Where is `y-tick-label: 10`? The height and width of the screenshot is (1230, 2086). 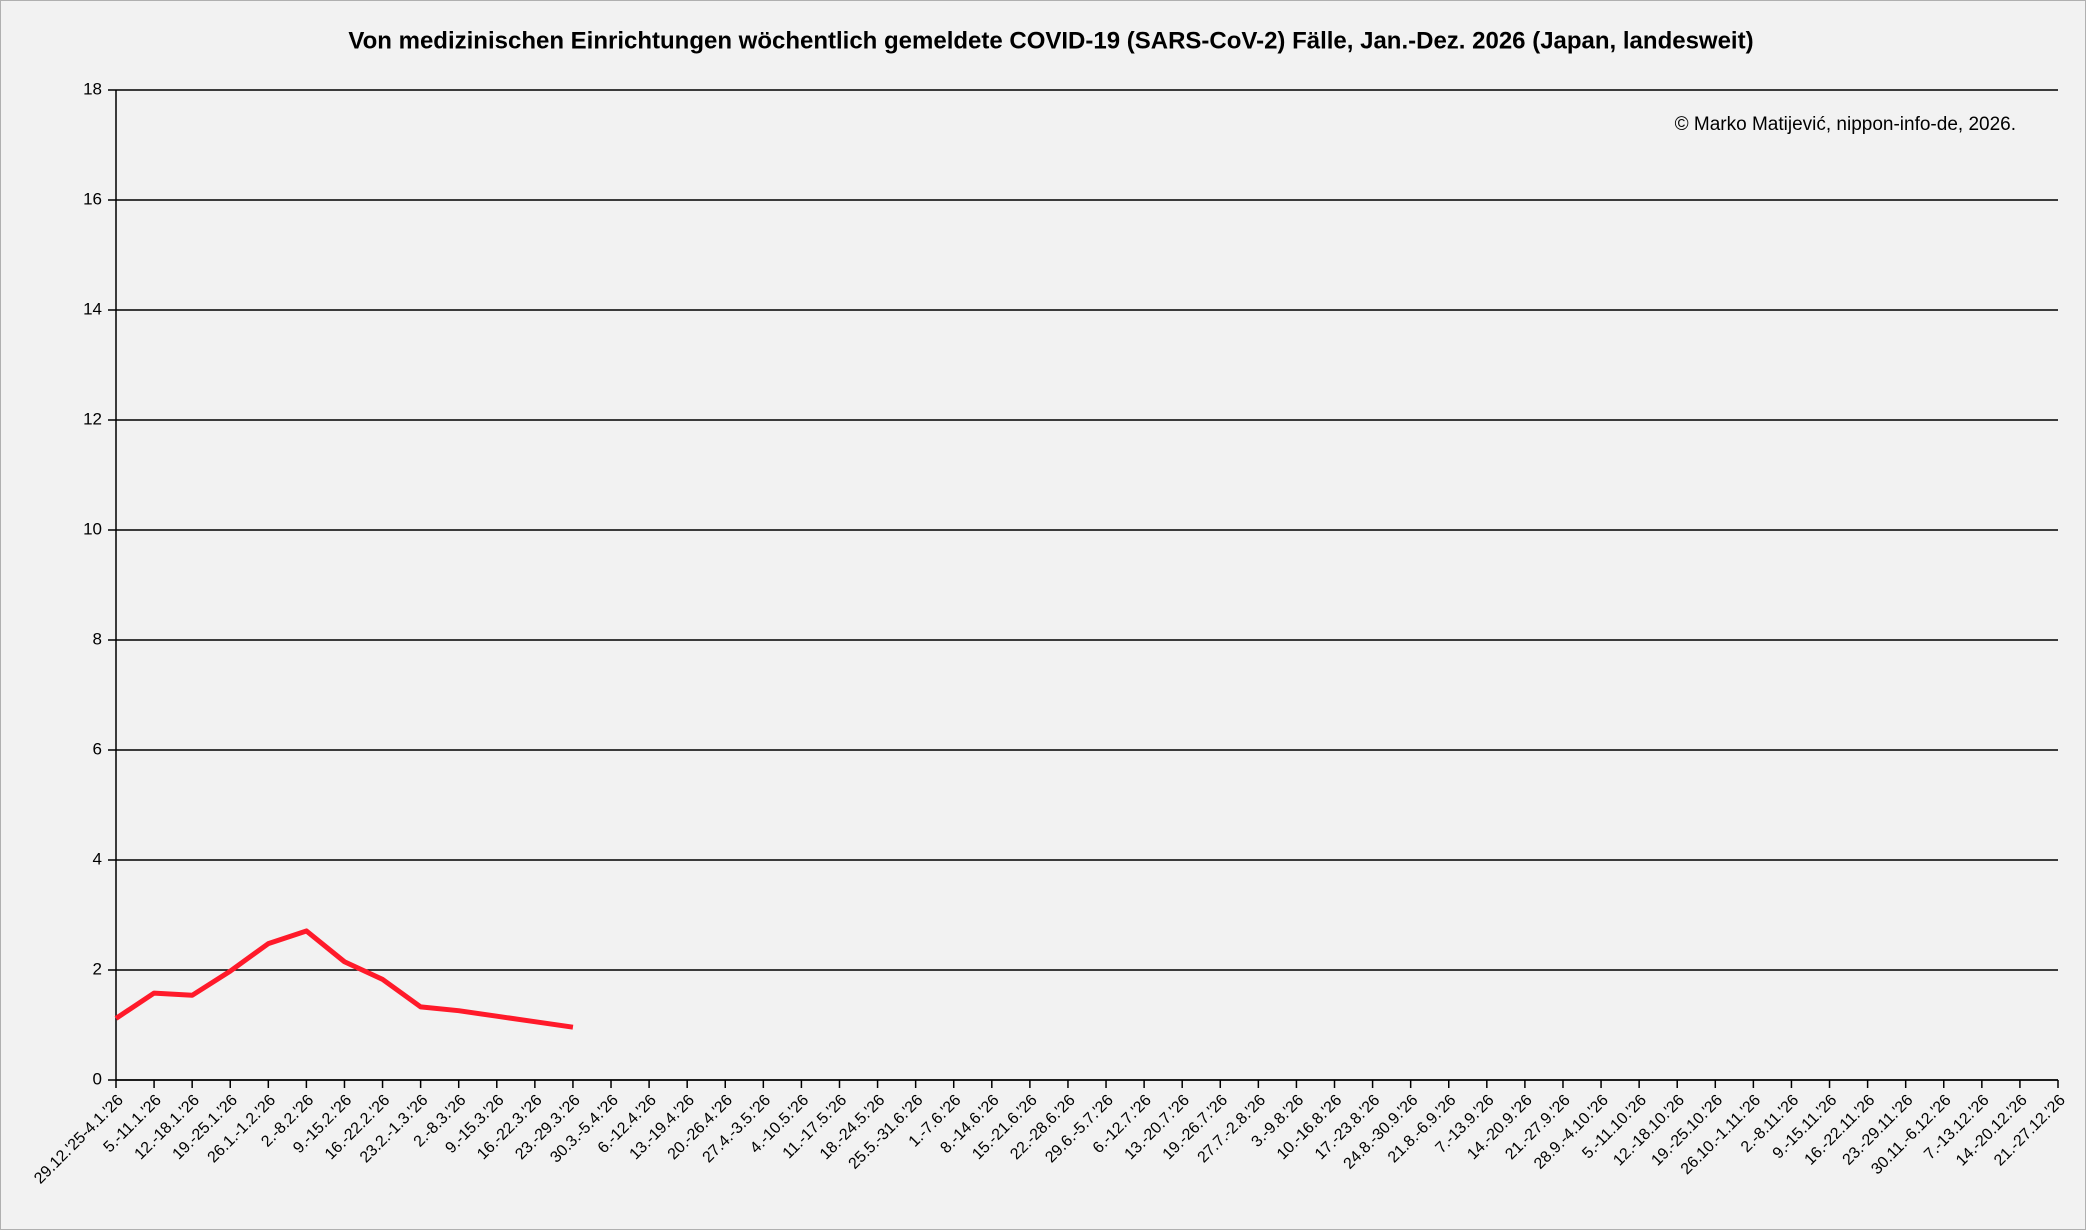 y-tick-label: 10 is located at coordinates (92, 528).